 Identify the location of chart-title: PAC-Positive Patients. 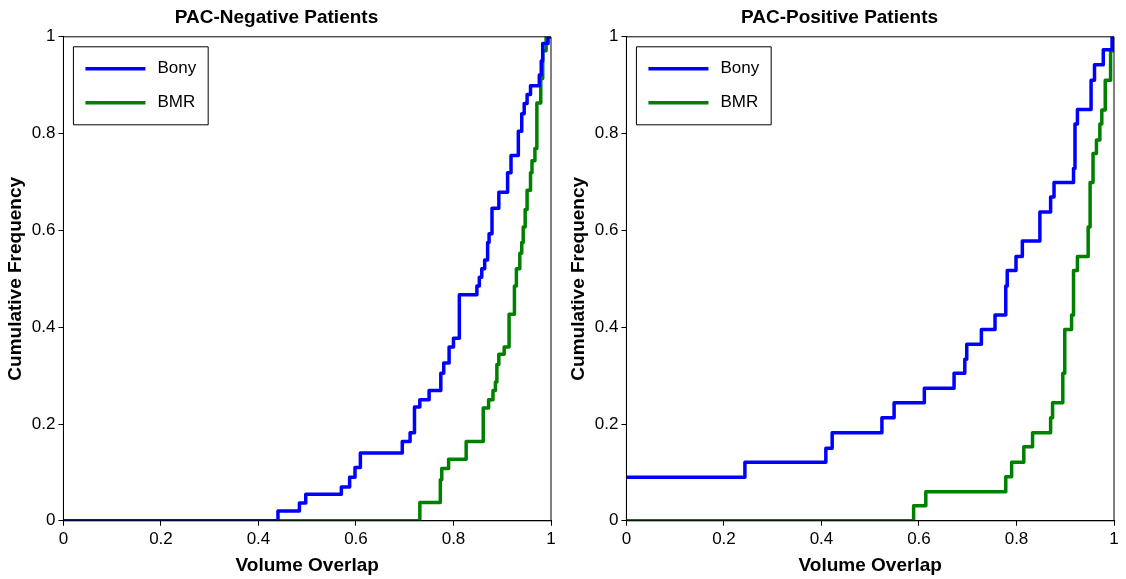
(839, 16).